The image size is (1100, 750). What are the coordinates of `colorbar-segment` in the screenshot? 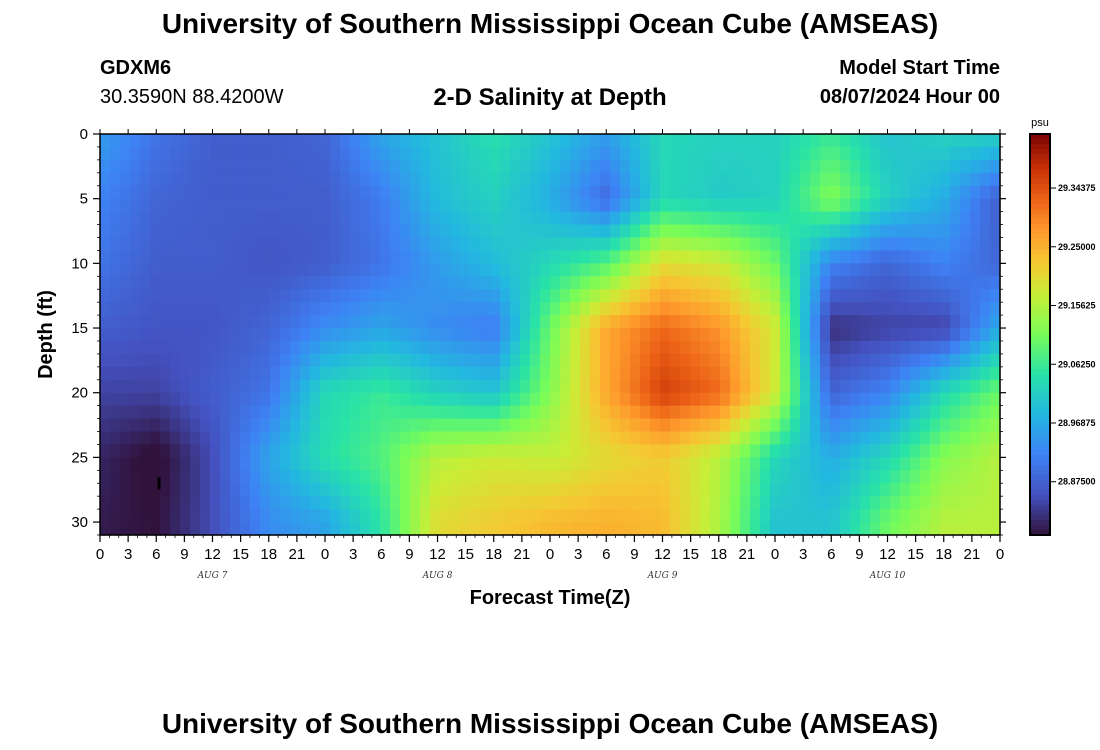 It's located at (1040, 277).